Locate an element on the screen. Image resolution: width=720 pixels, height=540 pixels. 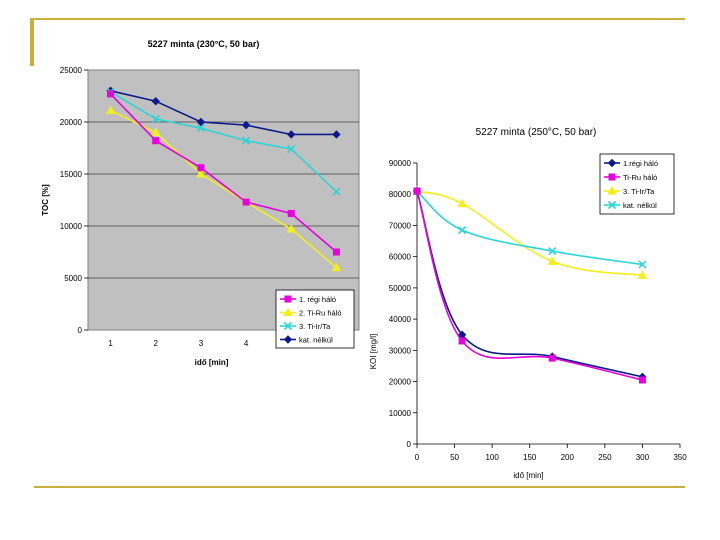
chart-1-x-tick-label: 2 is located at coordinates (156, 343).